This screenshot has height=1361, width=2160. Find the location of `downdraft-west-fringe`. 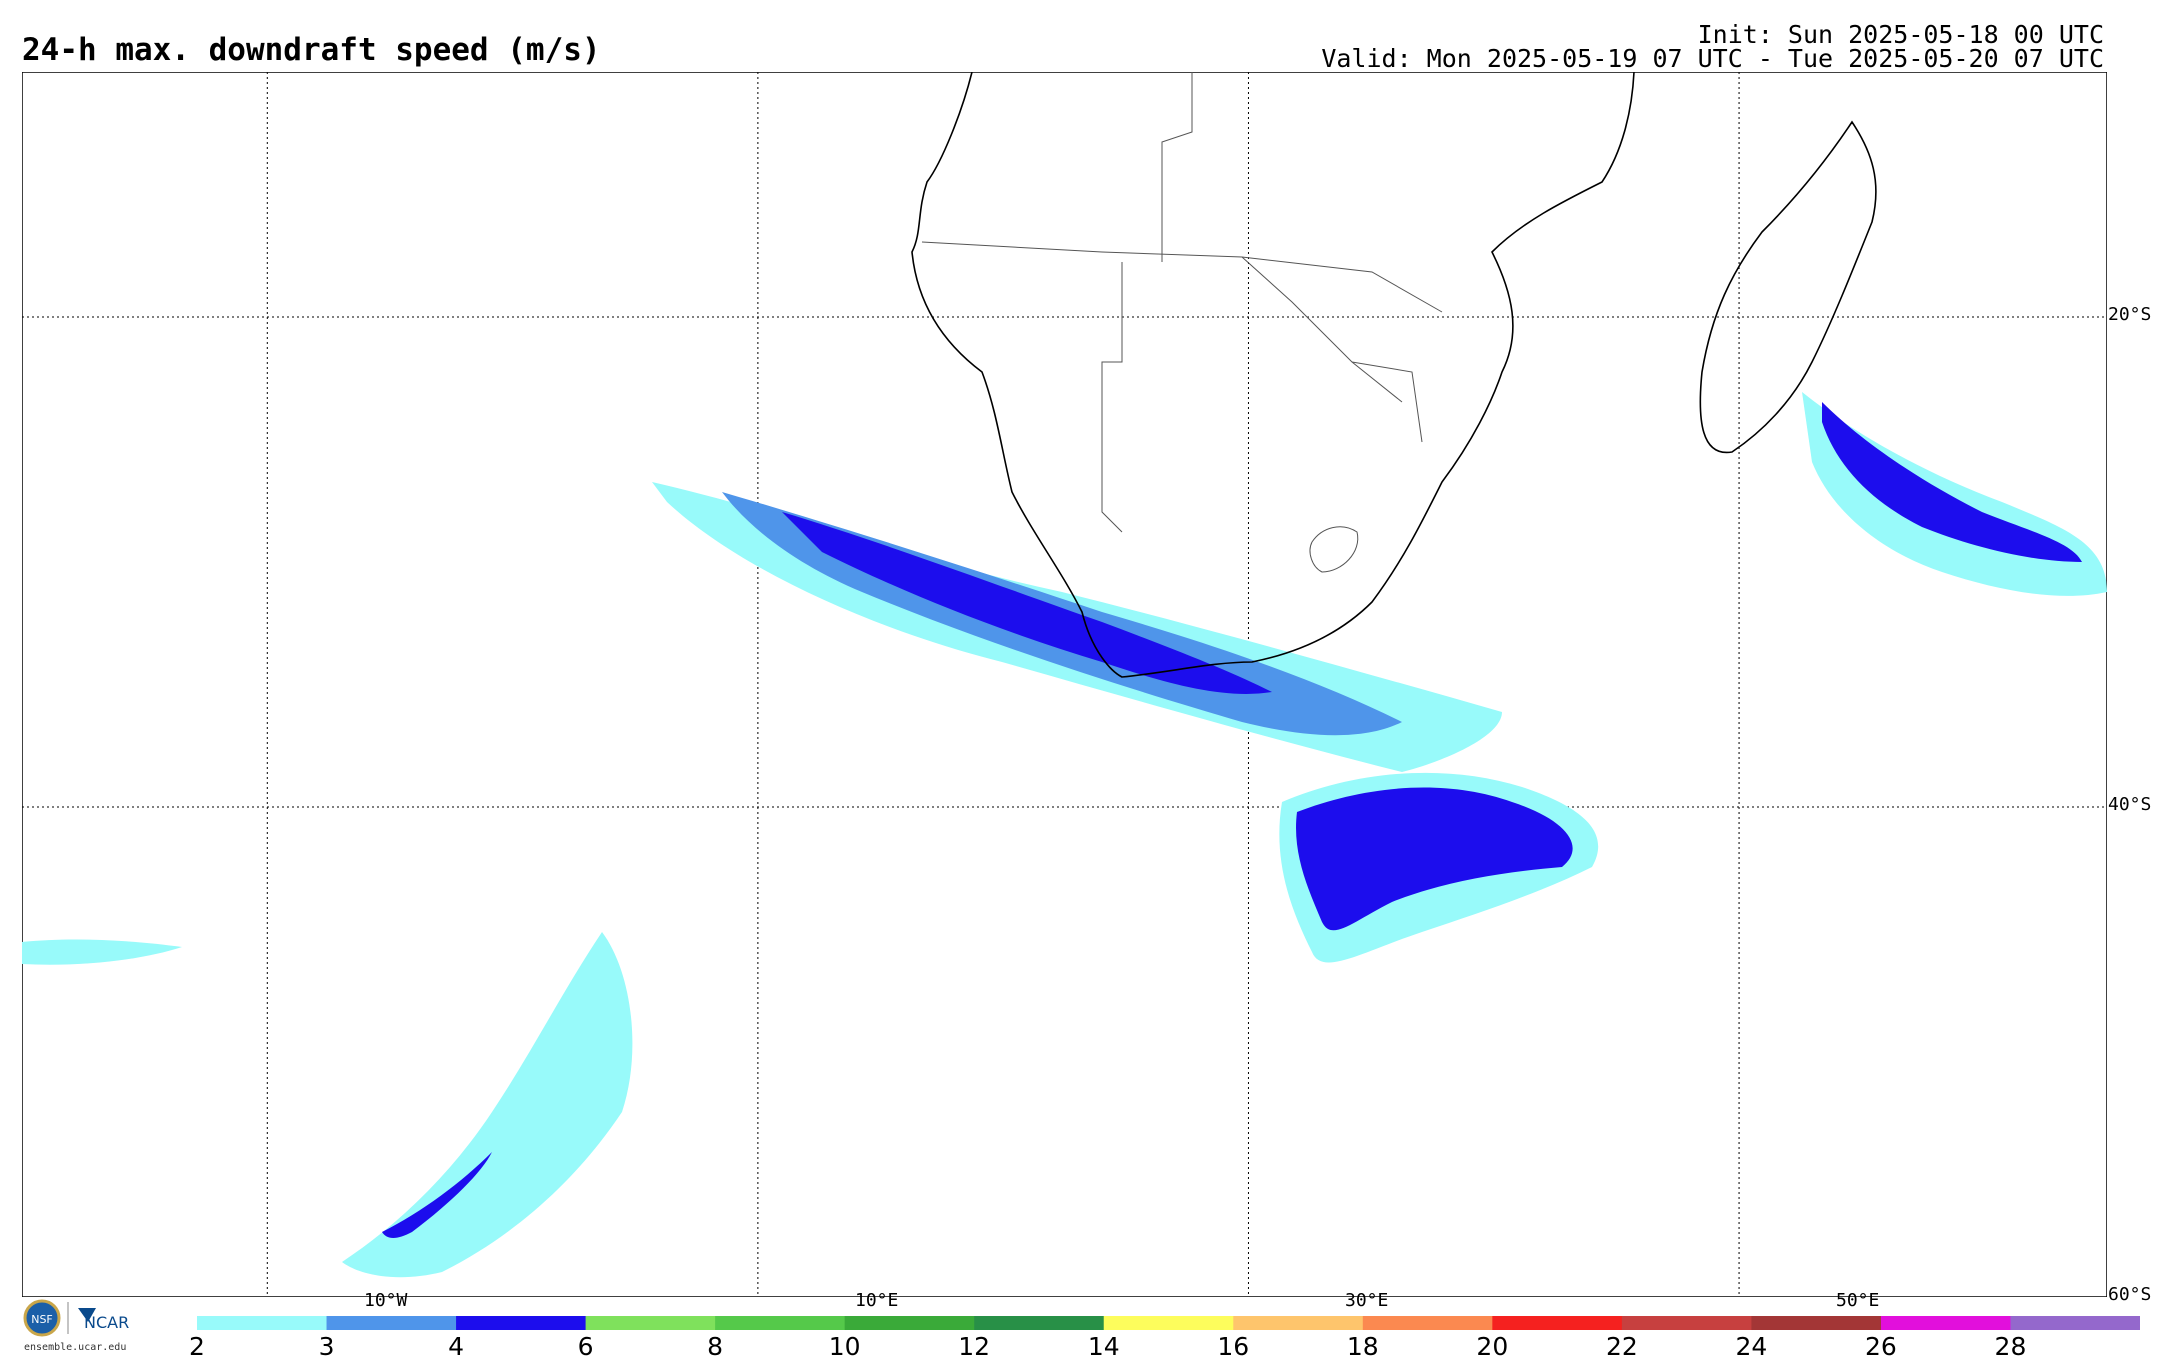

downdraft-west-fringe is located at coordinates (102, 952).